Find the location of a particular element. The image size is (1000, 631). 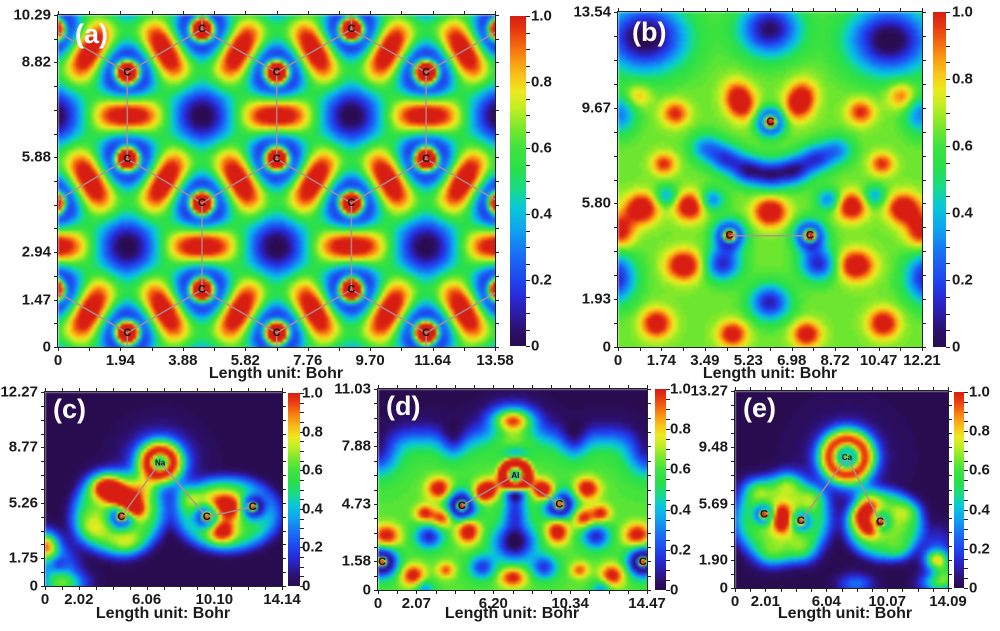

svg-text: Ca is located at coordinates (847, 457).